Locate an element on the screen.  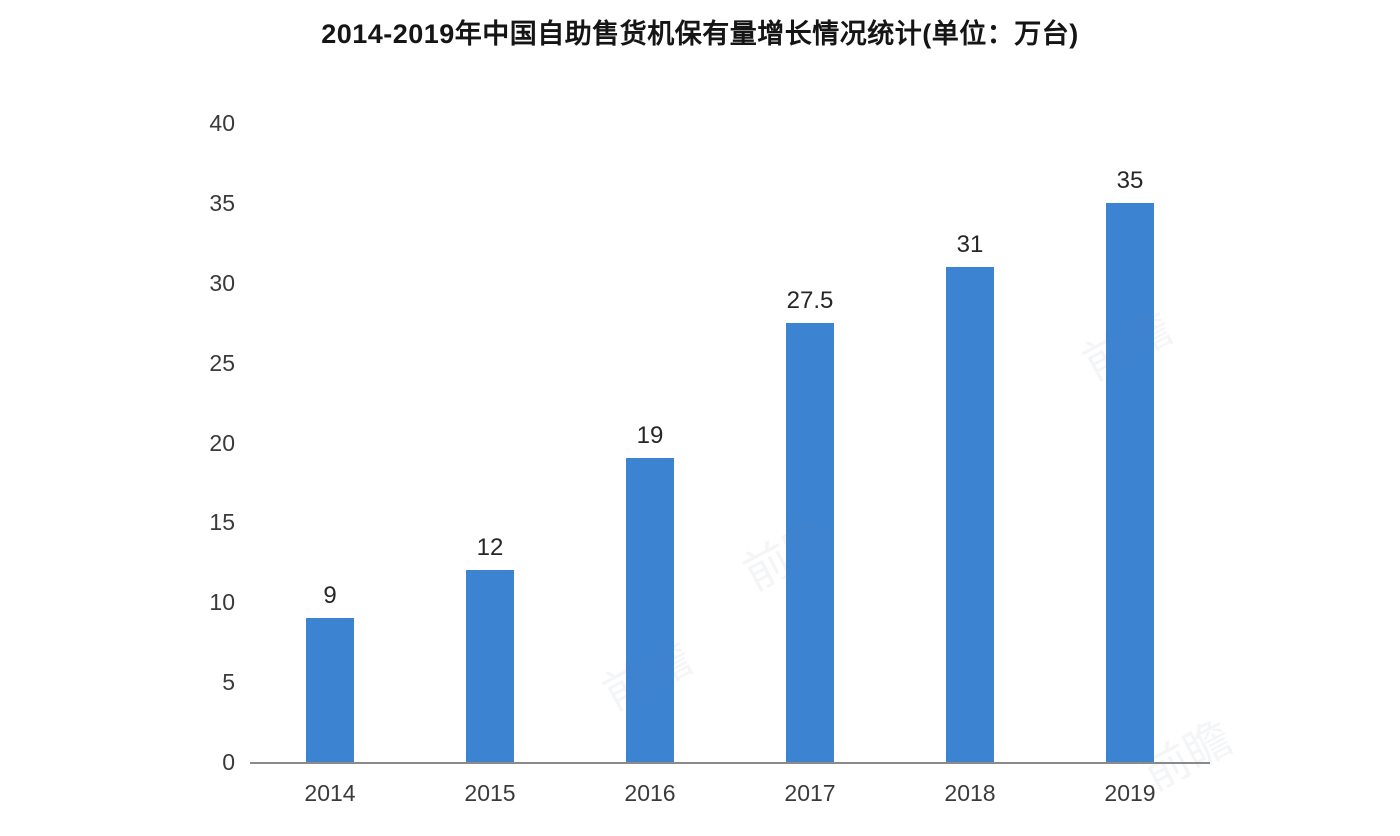
y-axis-tick-label: 25 is located at coordinates (222, 362).